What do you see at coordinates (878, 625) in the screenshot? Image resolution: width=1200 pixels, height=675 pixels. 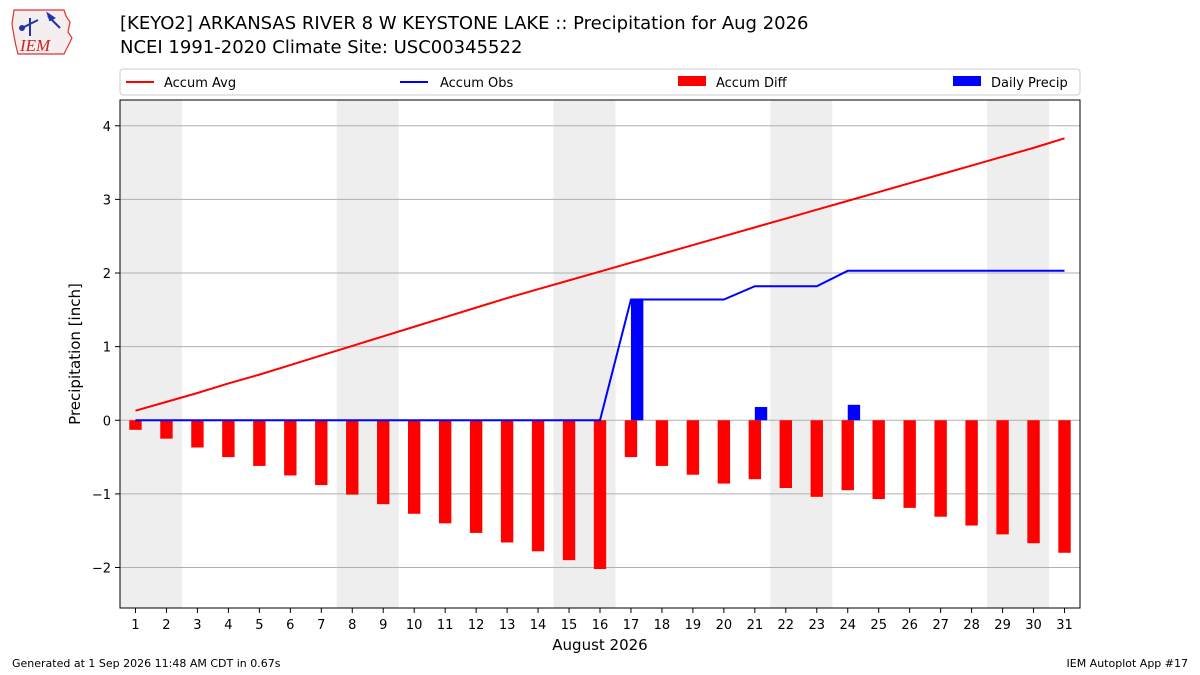 I see `x-tick-label: 25` at bounding box center [878, 625].